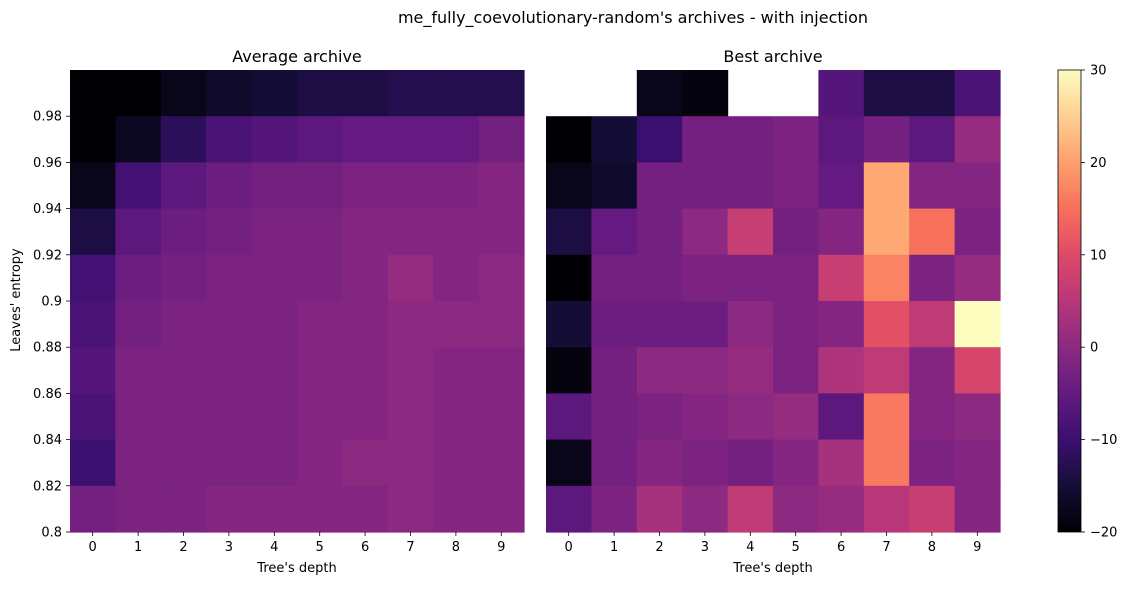 The height and width of the screenshot is (589, 1130). Describe the element at coordinates (183, 547) in the screenshot. I see `x-tick-label: 2` at that location.